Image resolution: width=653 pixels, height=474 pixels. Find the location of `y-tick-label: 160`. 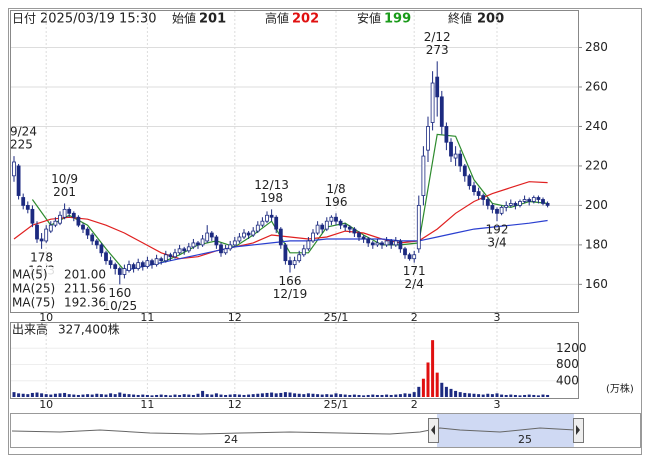

y-tick-label: 160 is located at coordinates (596, 284).